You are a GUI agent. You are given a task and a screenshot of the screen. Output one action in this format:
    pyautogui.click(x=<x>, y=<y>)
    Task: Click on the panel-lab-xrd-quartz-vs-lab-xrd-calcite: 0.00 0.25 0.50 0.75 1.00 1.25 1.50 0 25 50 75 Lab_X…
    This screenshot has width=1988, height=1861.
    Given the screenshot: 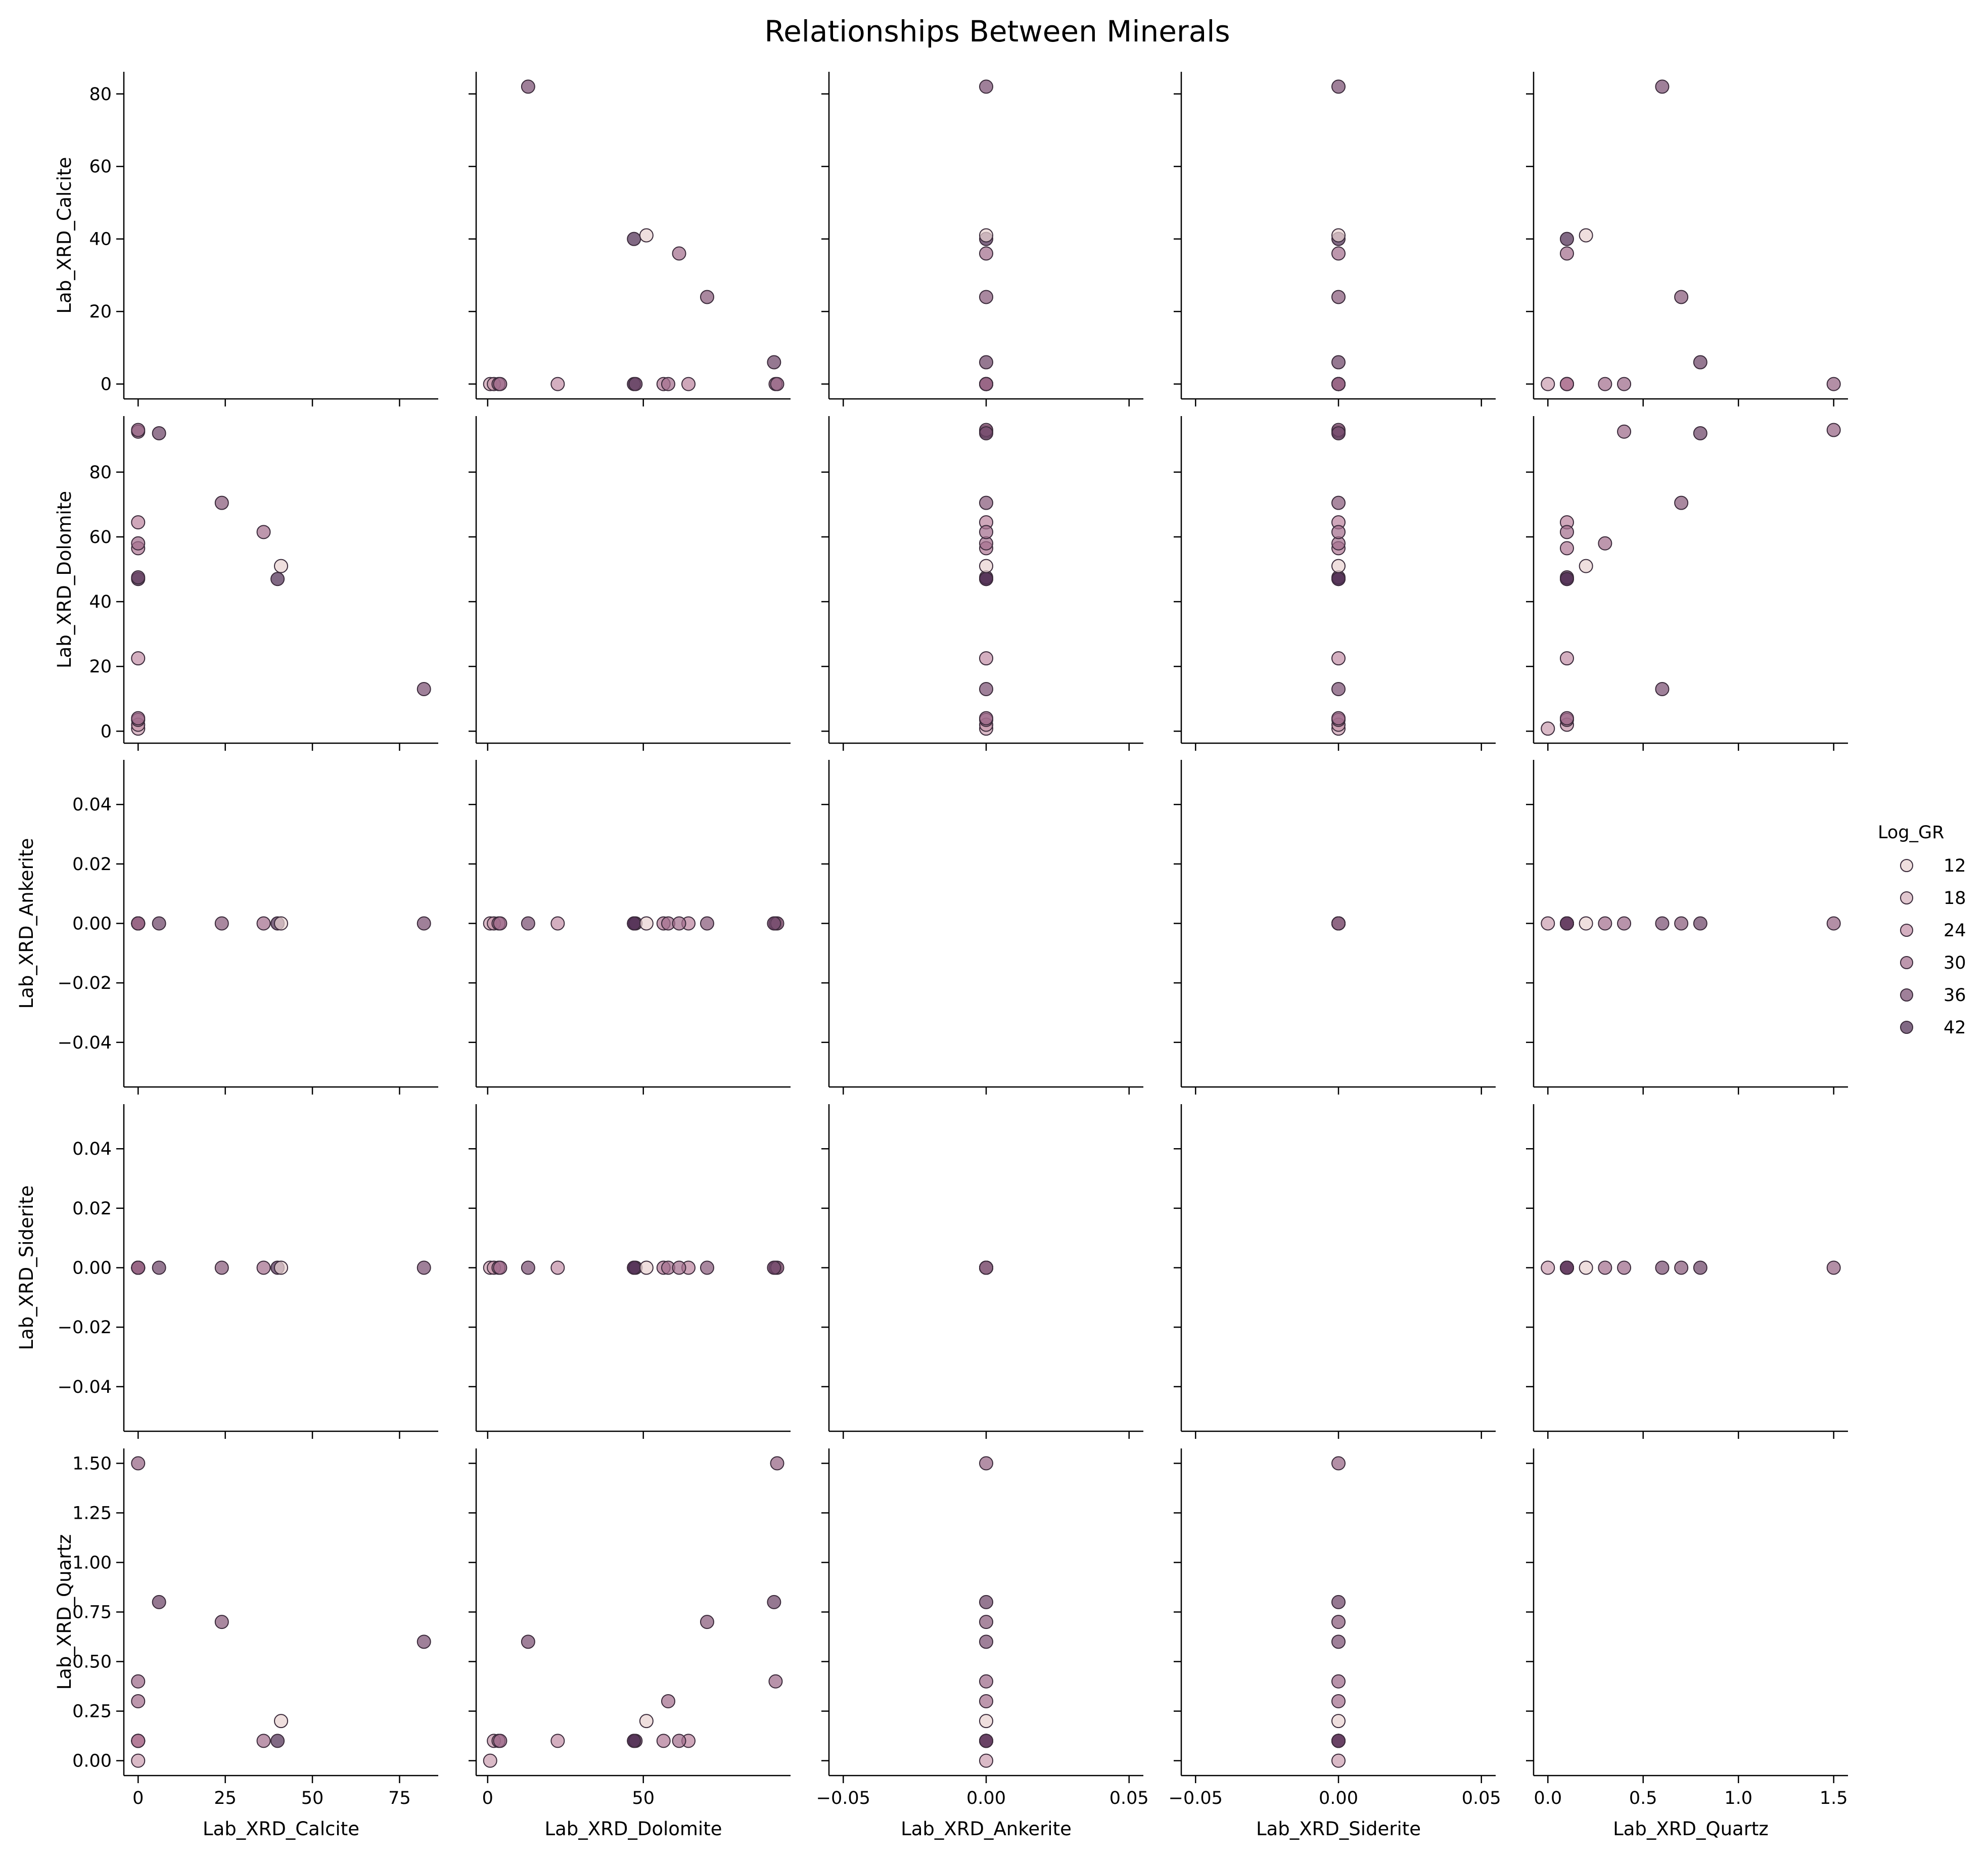 What is the action you would take?
    pyautogui.click(x=246, y=1644)
    